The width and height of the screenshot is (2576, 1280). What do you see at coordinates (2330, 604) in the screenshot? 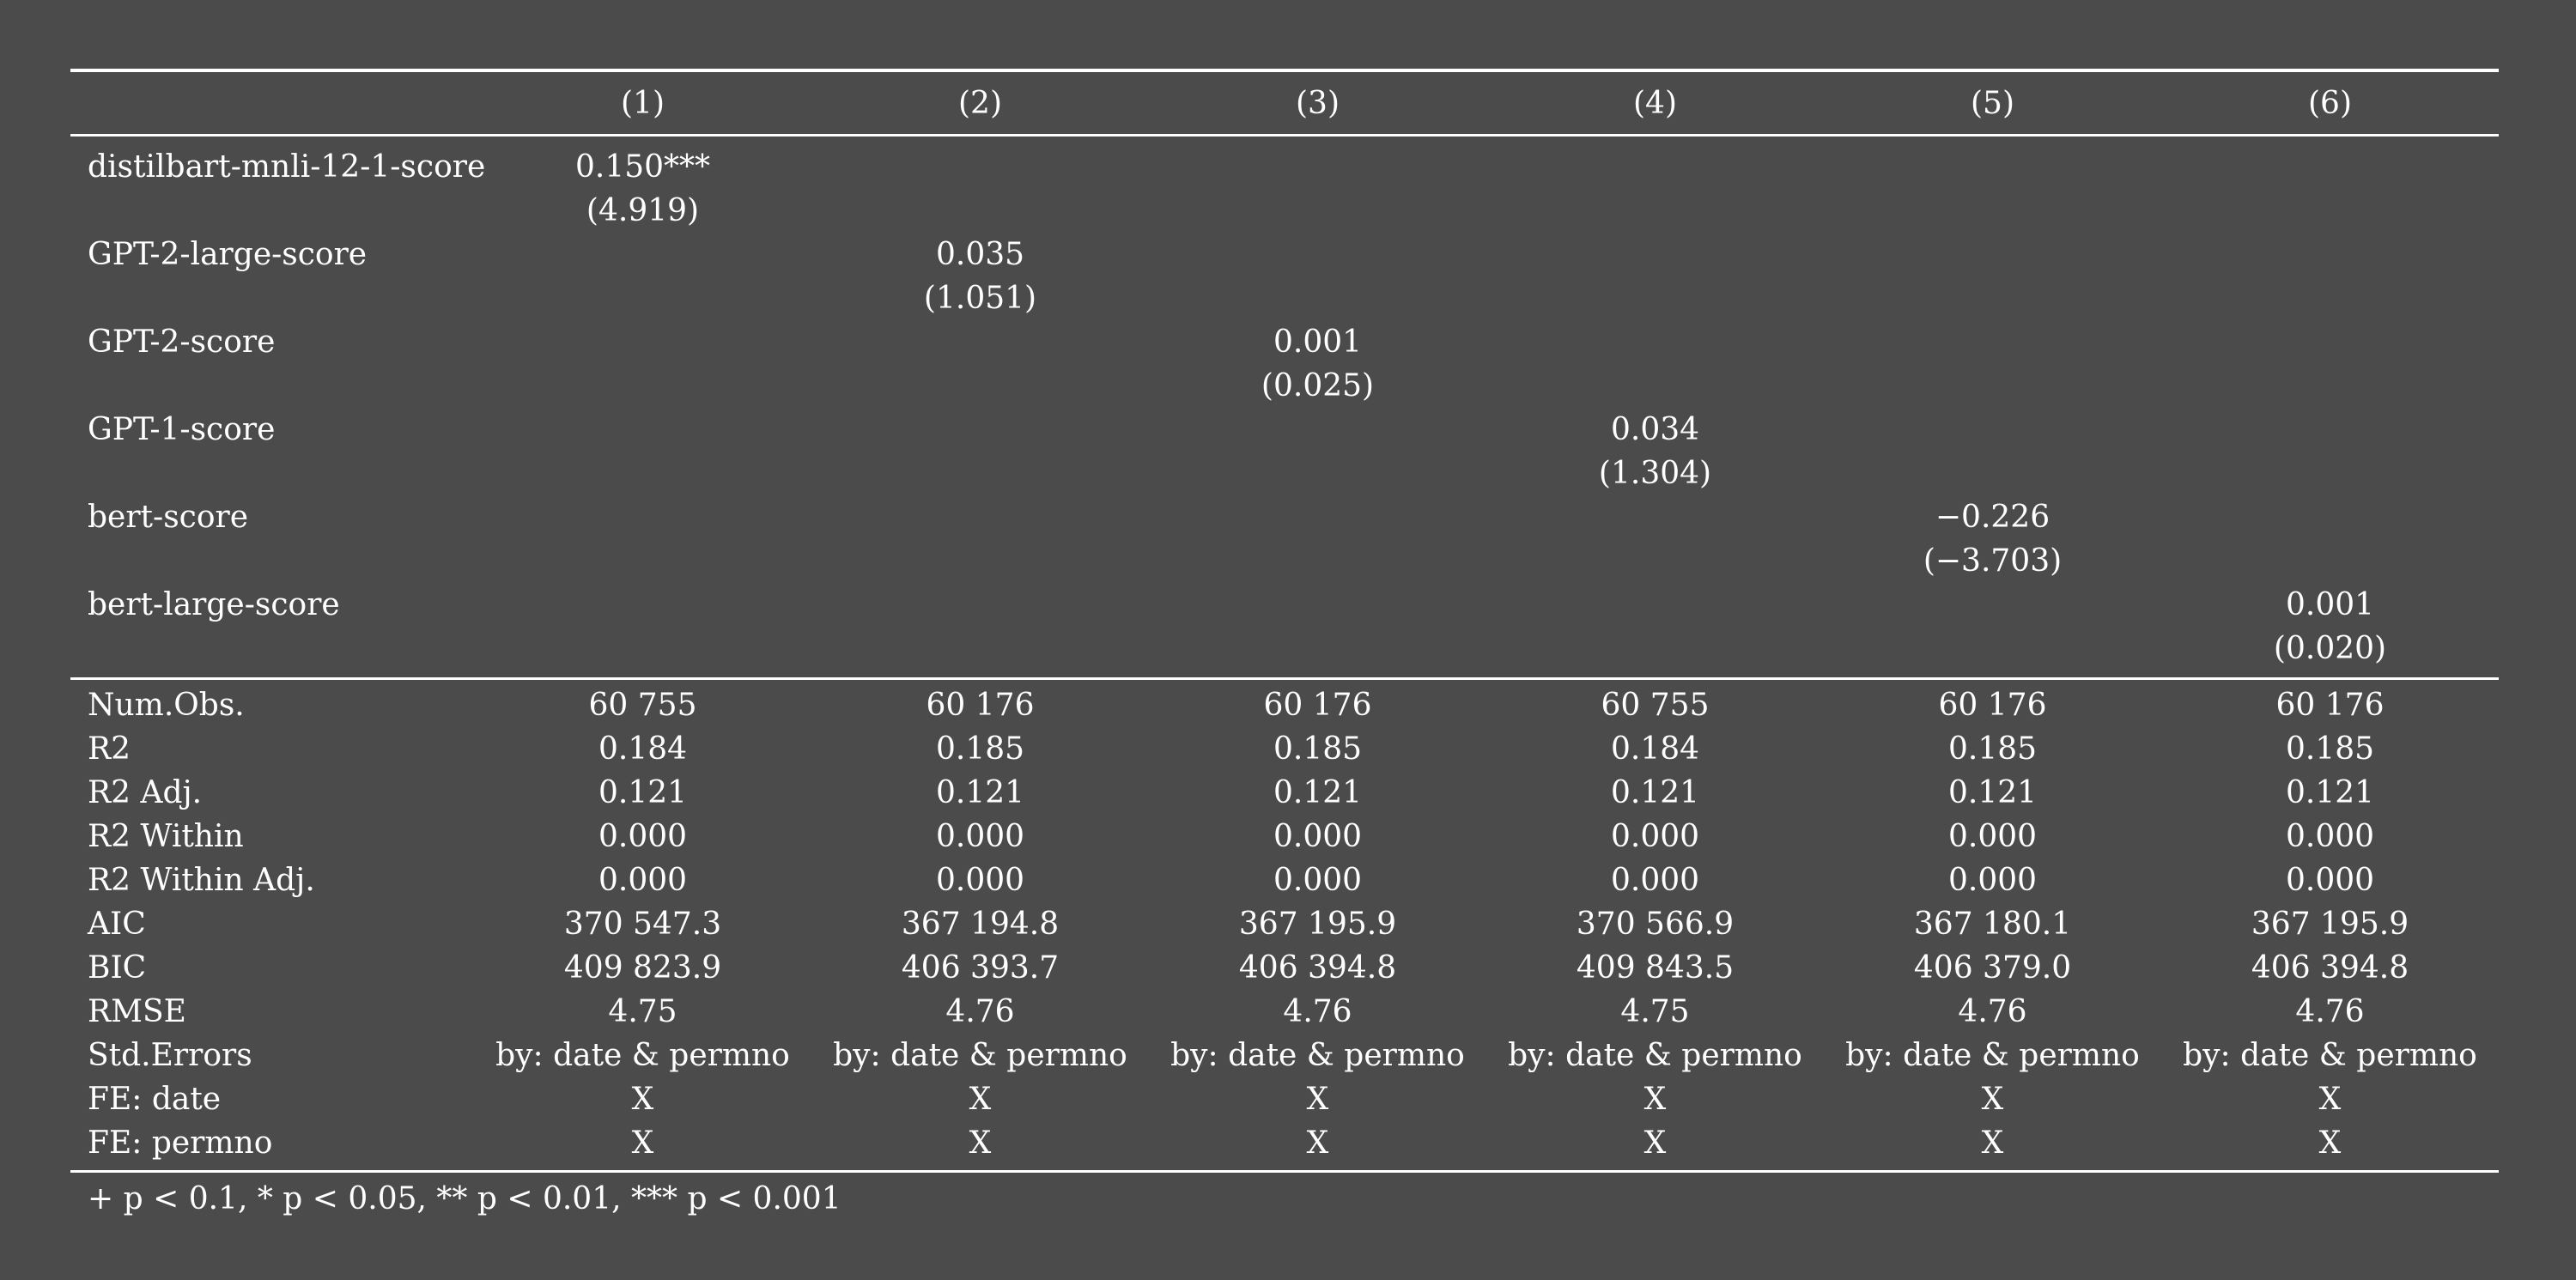
I see `coefficient-value: 0.001` at bounding box center [2330, 604].